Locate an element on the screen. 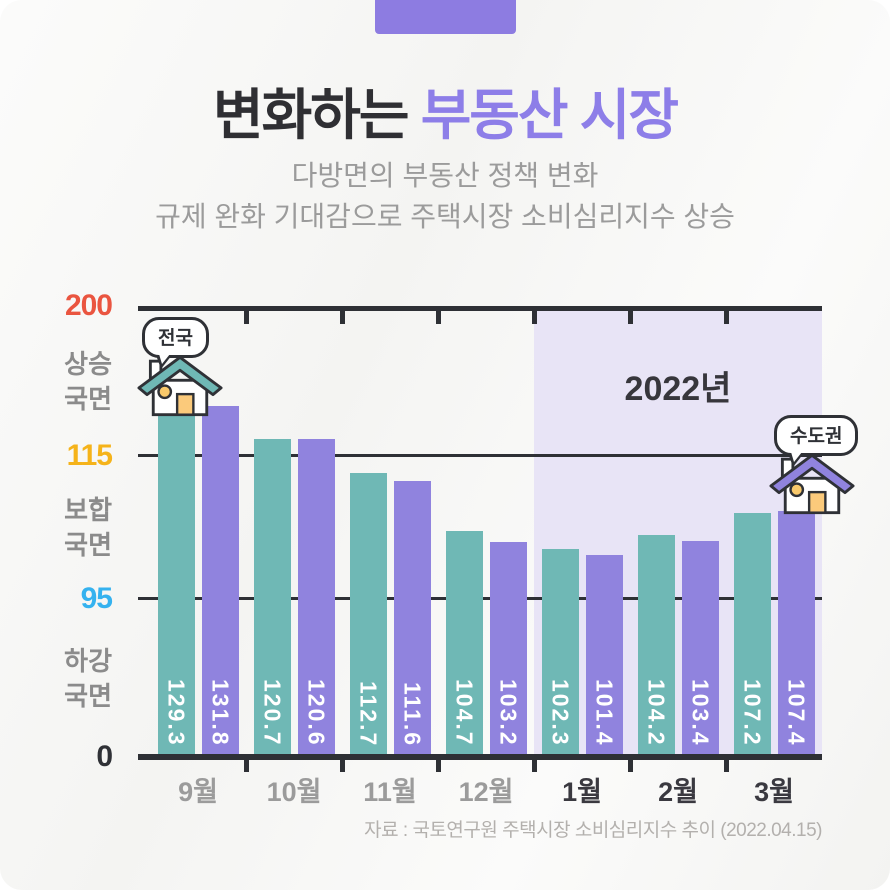 This screenshot has height=890, width=890. bar-nationwide: 112.7 is located at coordinates (368, 615).